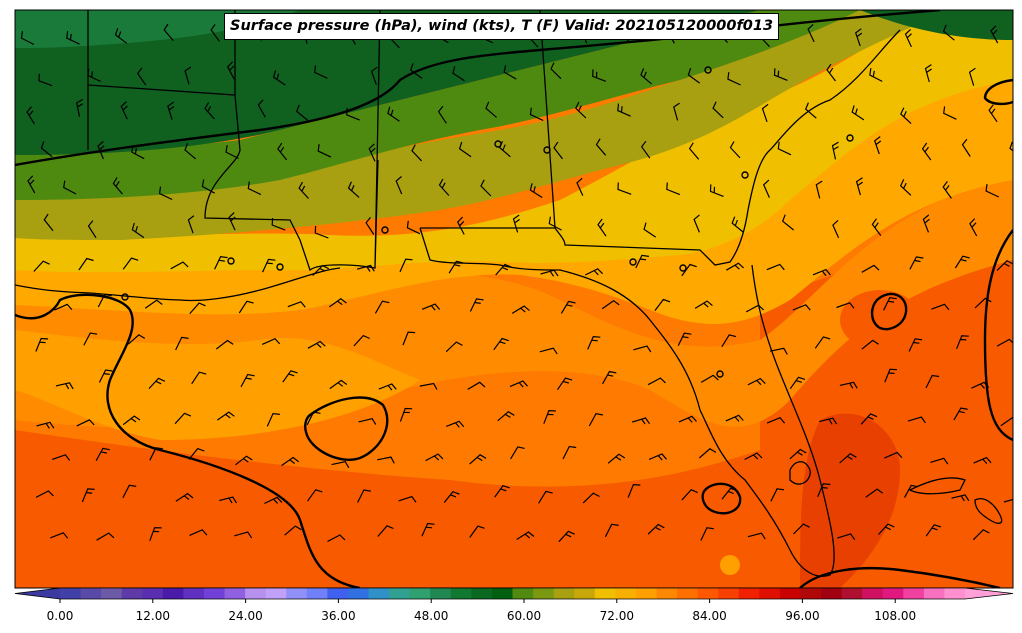 This screenshot has width=1022, height=633. Describe the element at coordinates (37, 593) in the screenshot. I see `colorbar-extend-low` at that location.